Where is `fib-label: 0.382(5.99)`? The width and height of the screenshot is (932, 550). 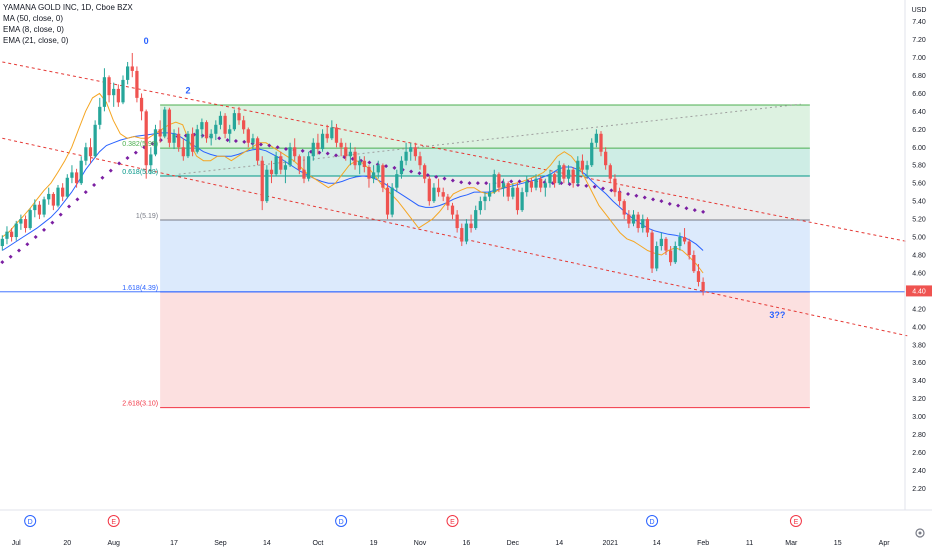
fib-label: 0.382(5.99) is located at coordinates (140, 144).